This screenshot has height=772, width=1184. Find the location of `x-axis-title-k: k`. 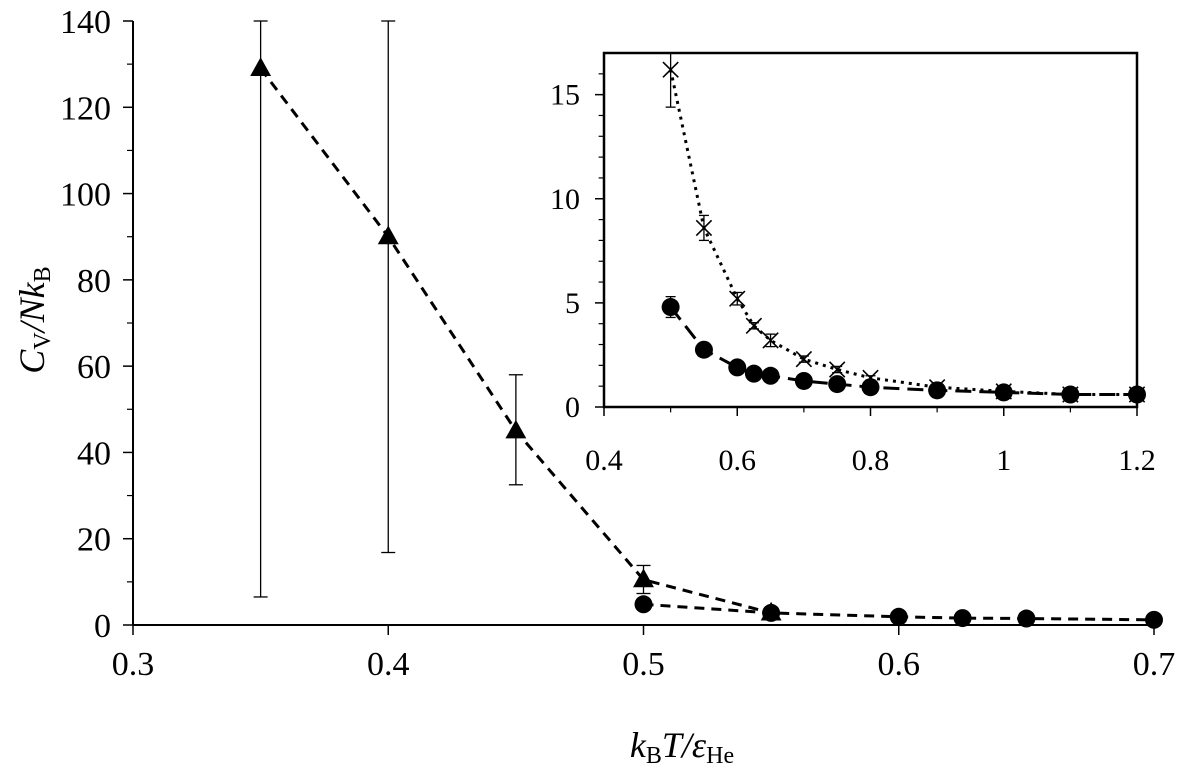

x-axis-title-k: k is located at coordinates (638, 745).